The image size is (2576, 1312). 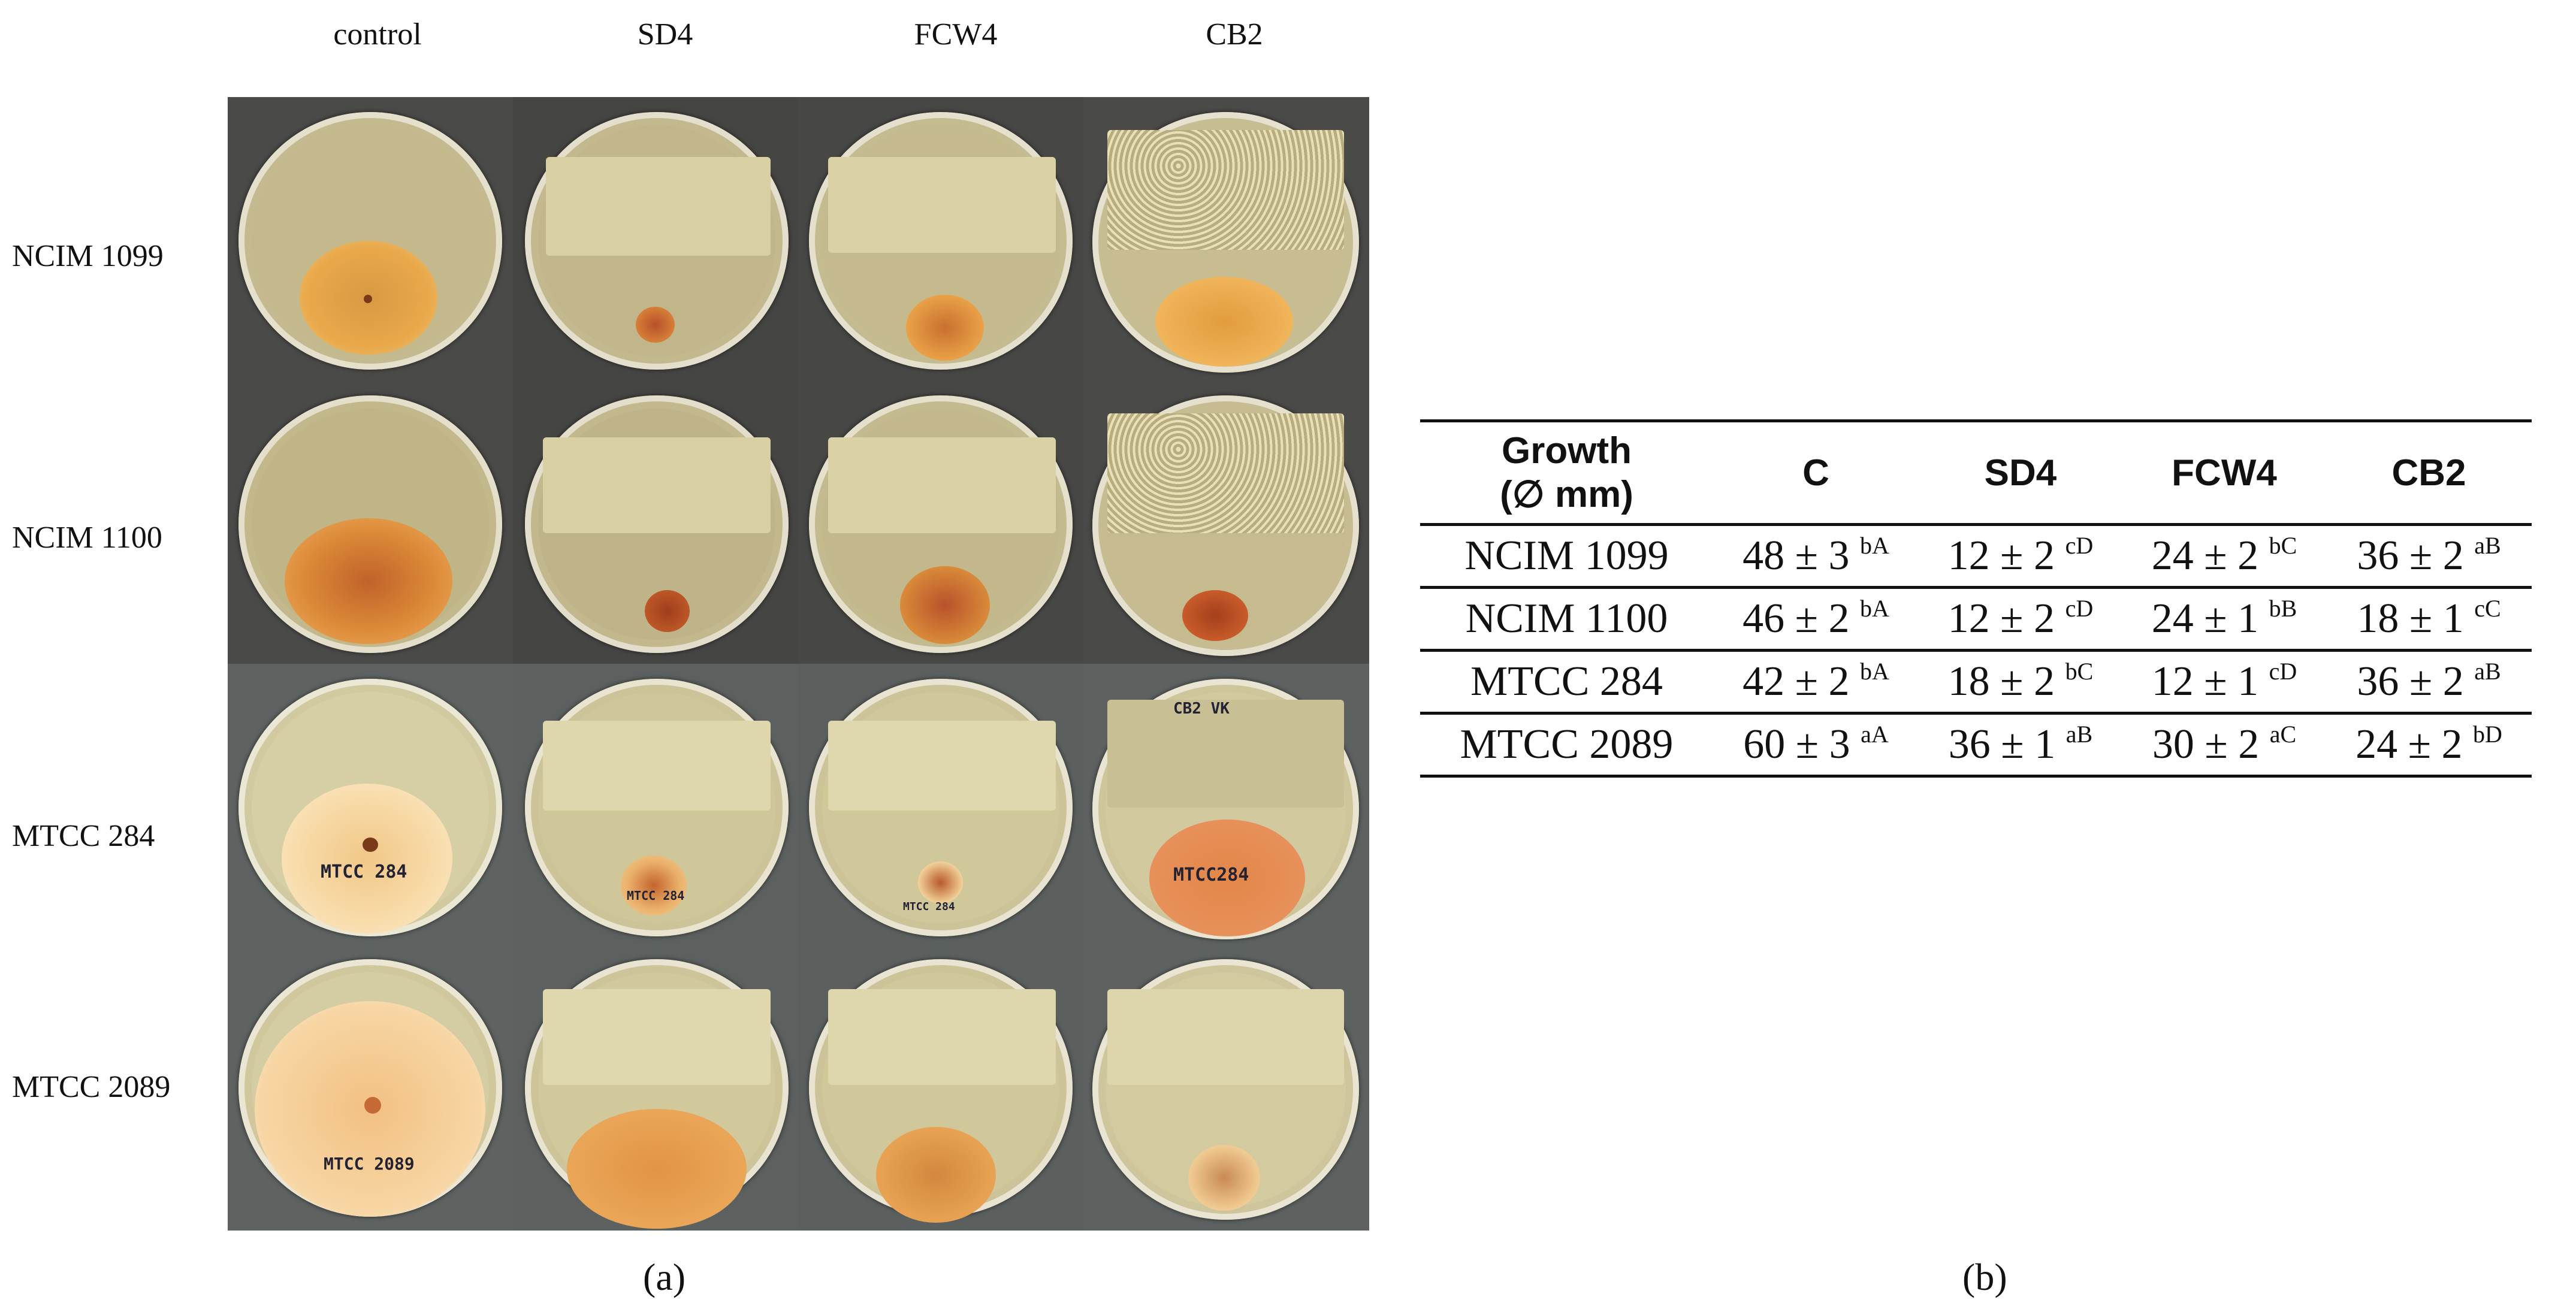 I want to click on row-label: NCIM 1100, so click(x=1567, y=618).